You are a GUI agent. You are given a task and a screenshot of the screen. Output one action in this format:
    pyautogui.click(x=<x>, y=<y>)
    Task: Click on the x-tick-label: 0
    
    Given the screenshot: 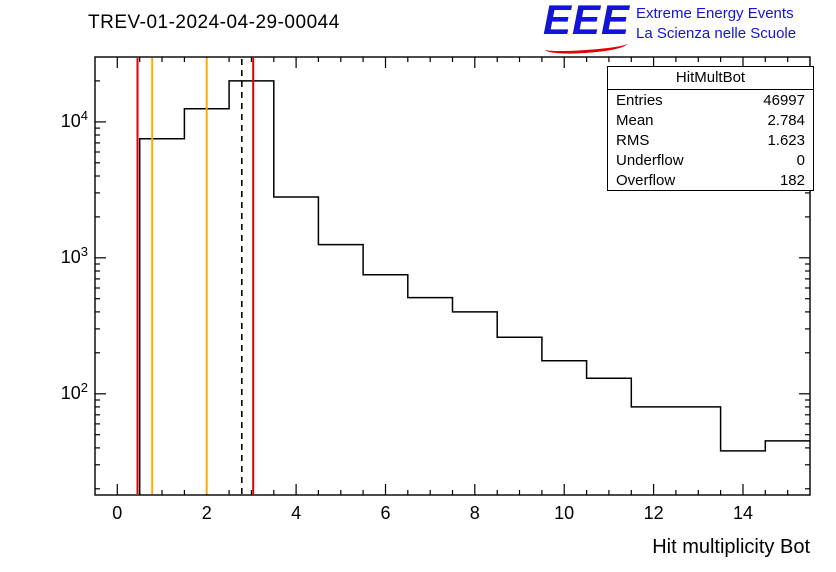 What is the action you would take?
    pyautogui.click(x=117, y=513)
    